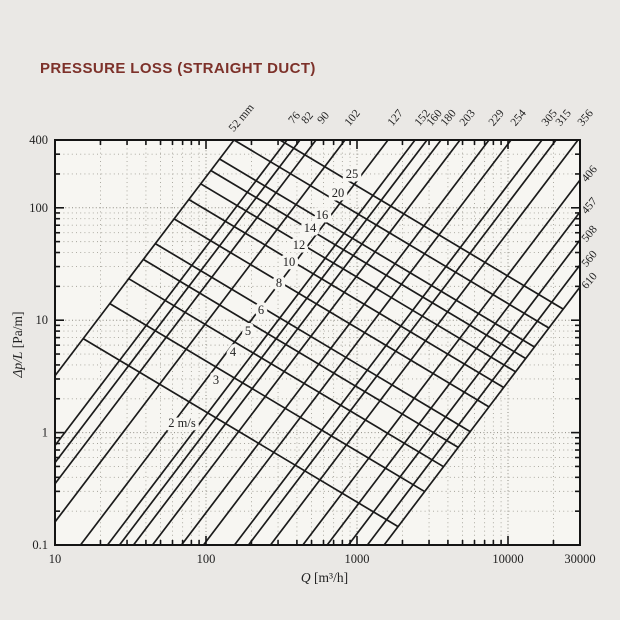 This screenshot has width=620, height=620. What do you see at coordinates (338, 193) in the screenshot?
I see `velocity-label-20ms: 20` at bounding box center [338, 193].